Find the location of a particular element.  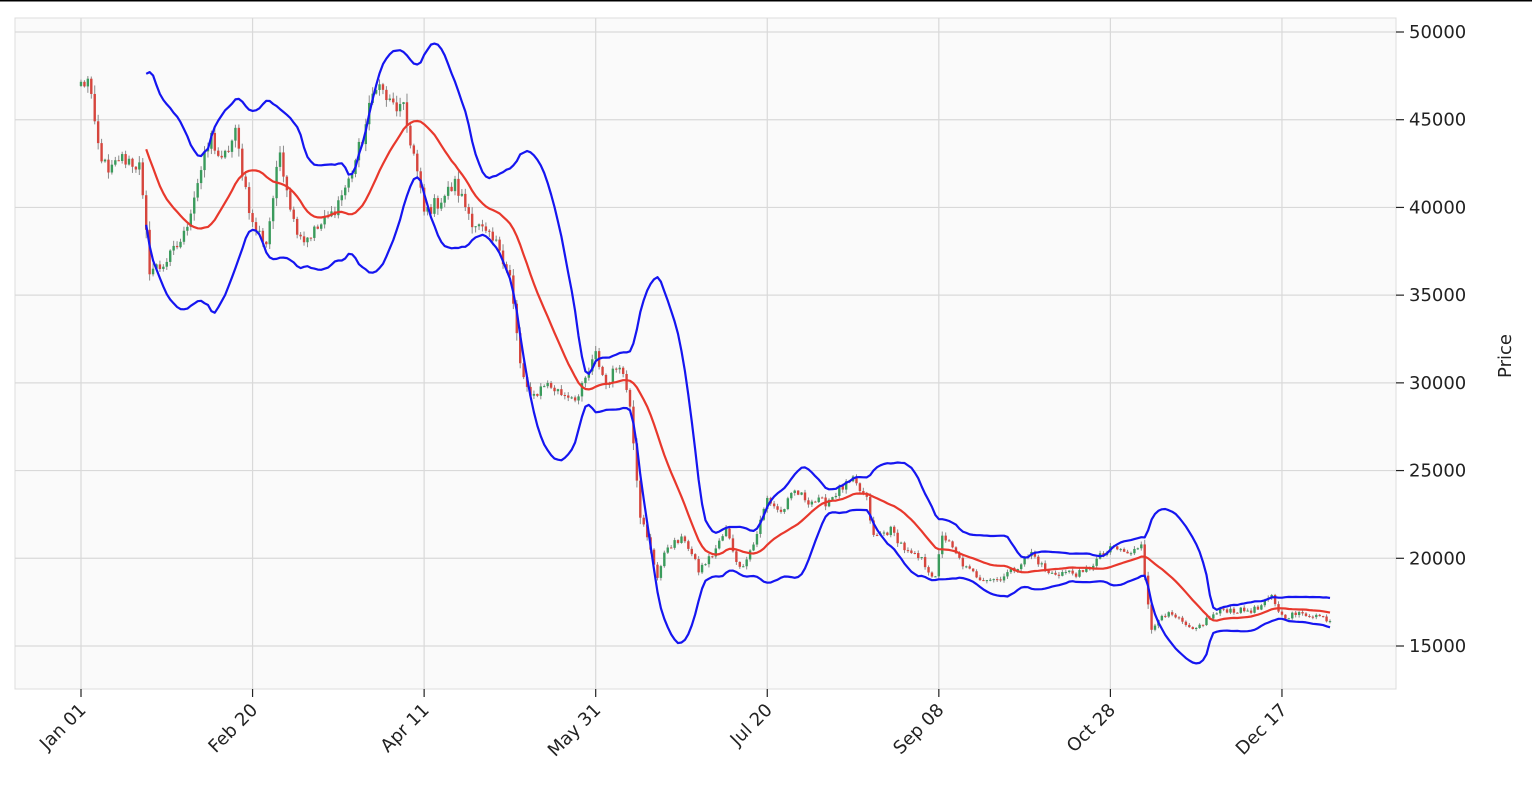

y-axis: 15000 20000 25000 30000 35000 40000 45000 50000 is located at coordinates (1431, 339).